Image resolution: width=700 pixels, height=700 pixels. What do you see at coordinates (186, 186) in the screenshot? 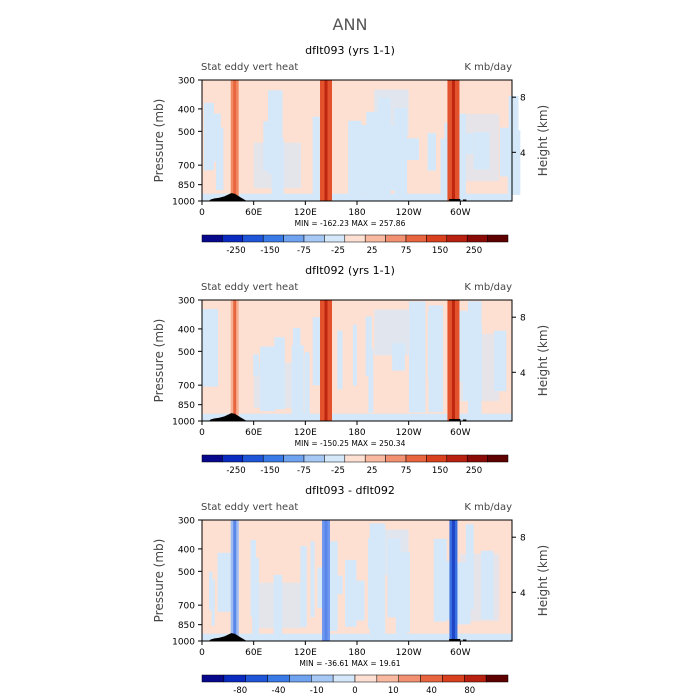
I see `y-tick-label: 850` at bounding box center [186, 186].